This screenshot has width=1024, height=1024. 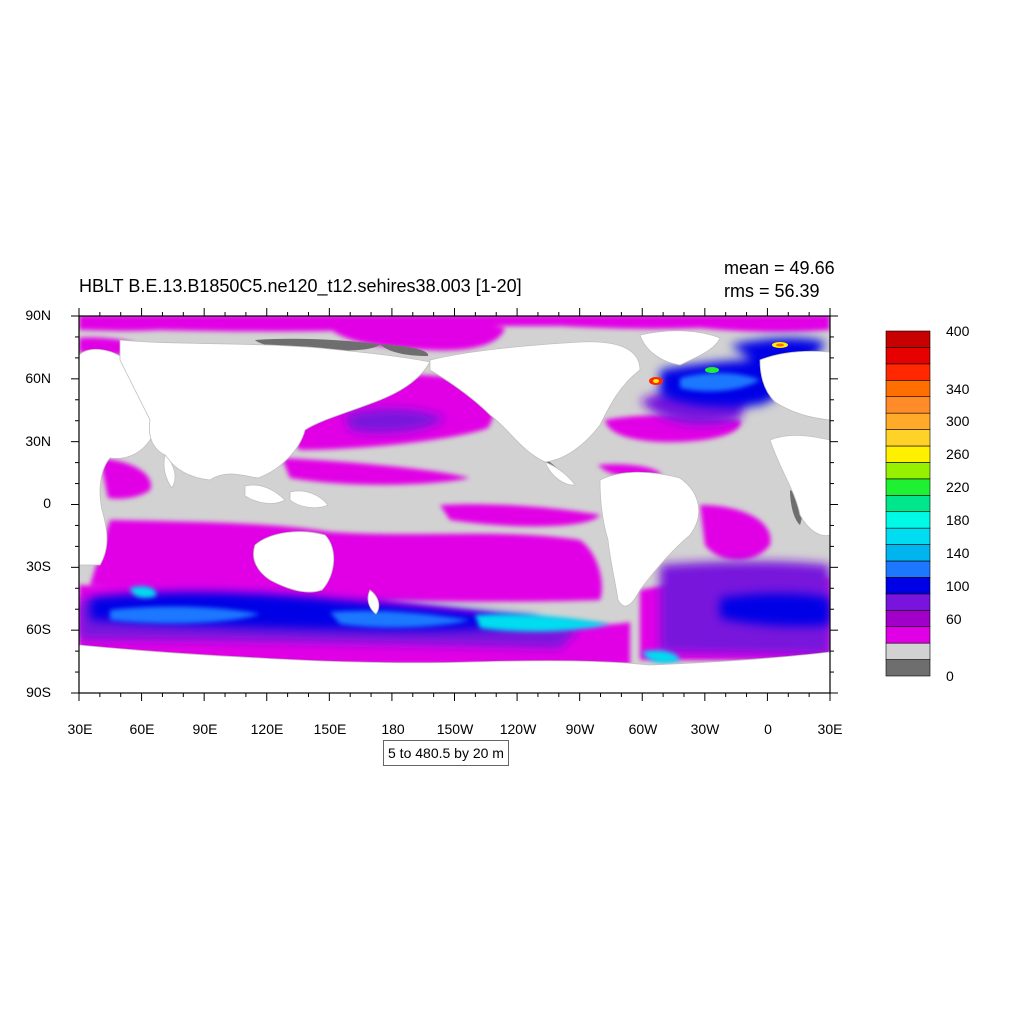 What do you see at coordinates (330, 729) in the screenshot?
I see `lon-label-150e: 150E` at bounding box center [330, 729].